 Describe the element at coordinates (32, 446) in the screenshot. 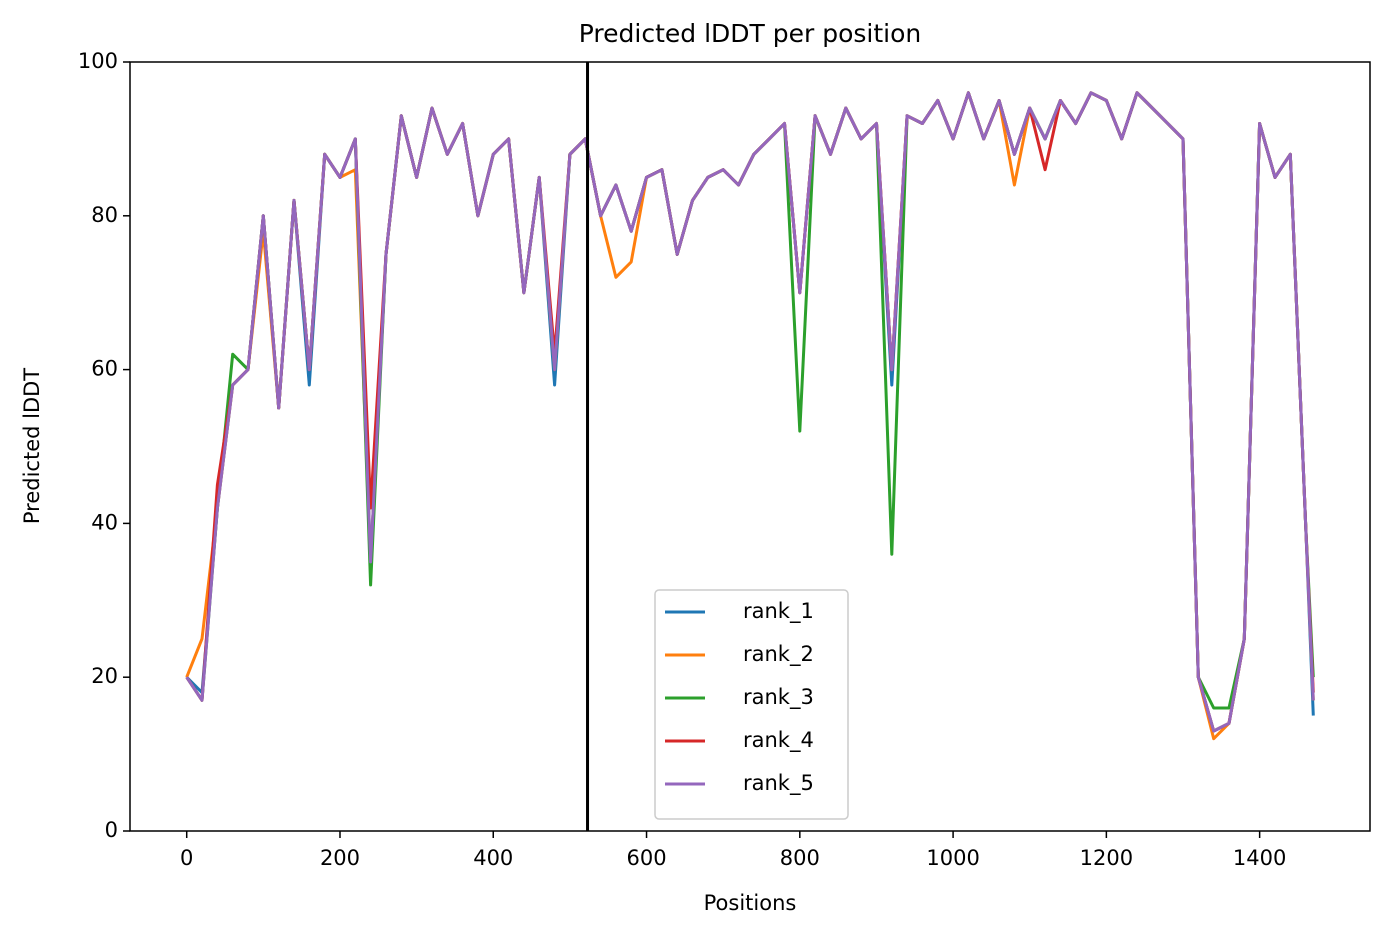

I see `y-axis-label: Predicted lDDT` at that location.